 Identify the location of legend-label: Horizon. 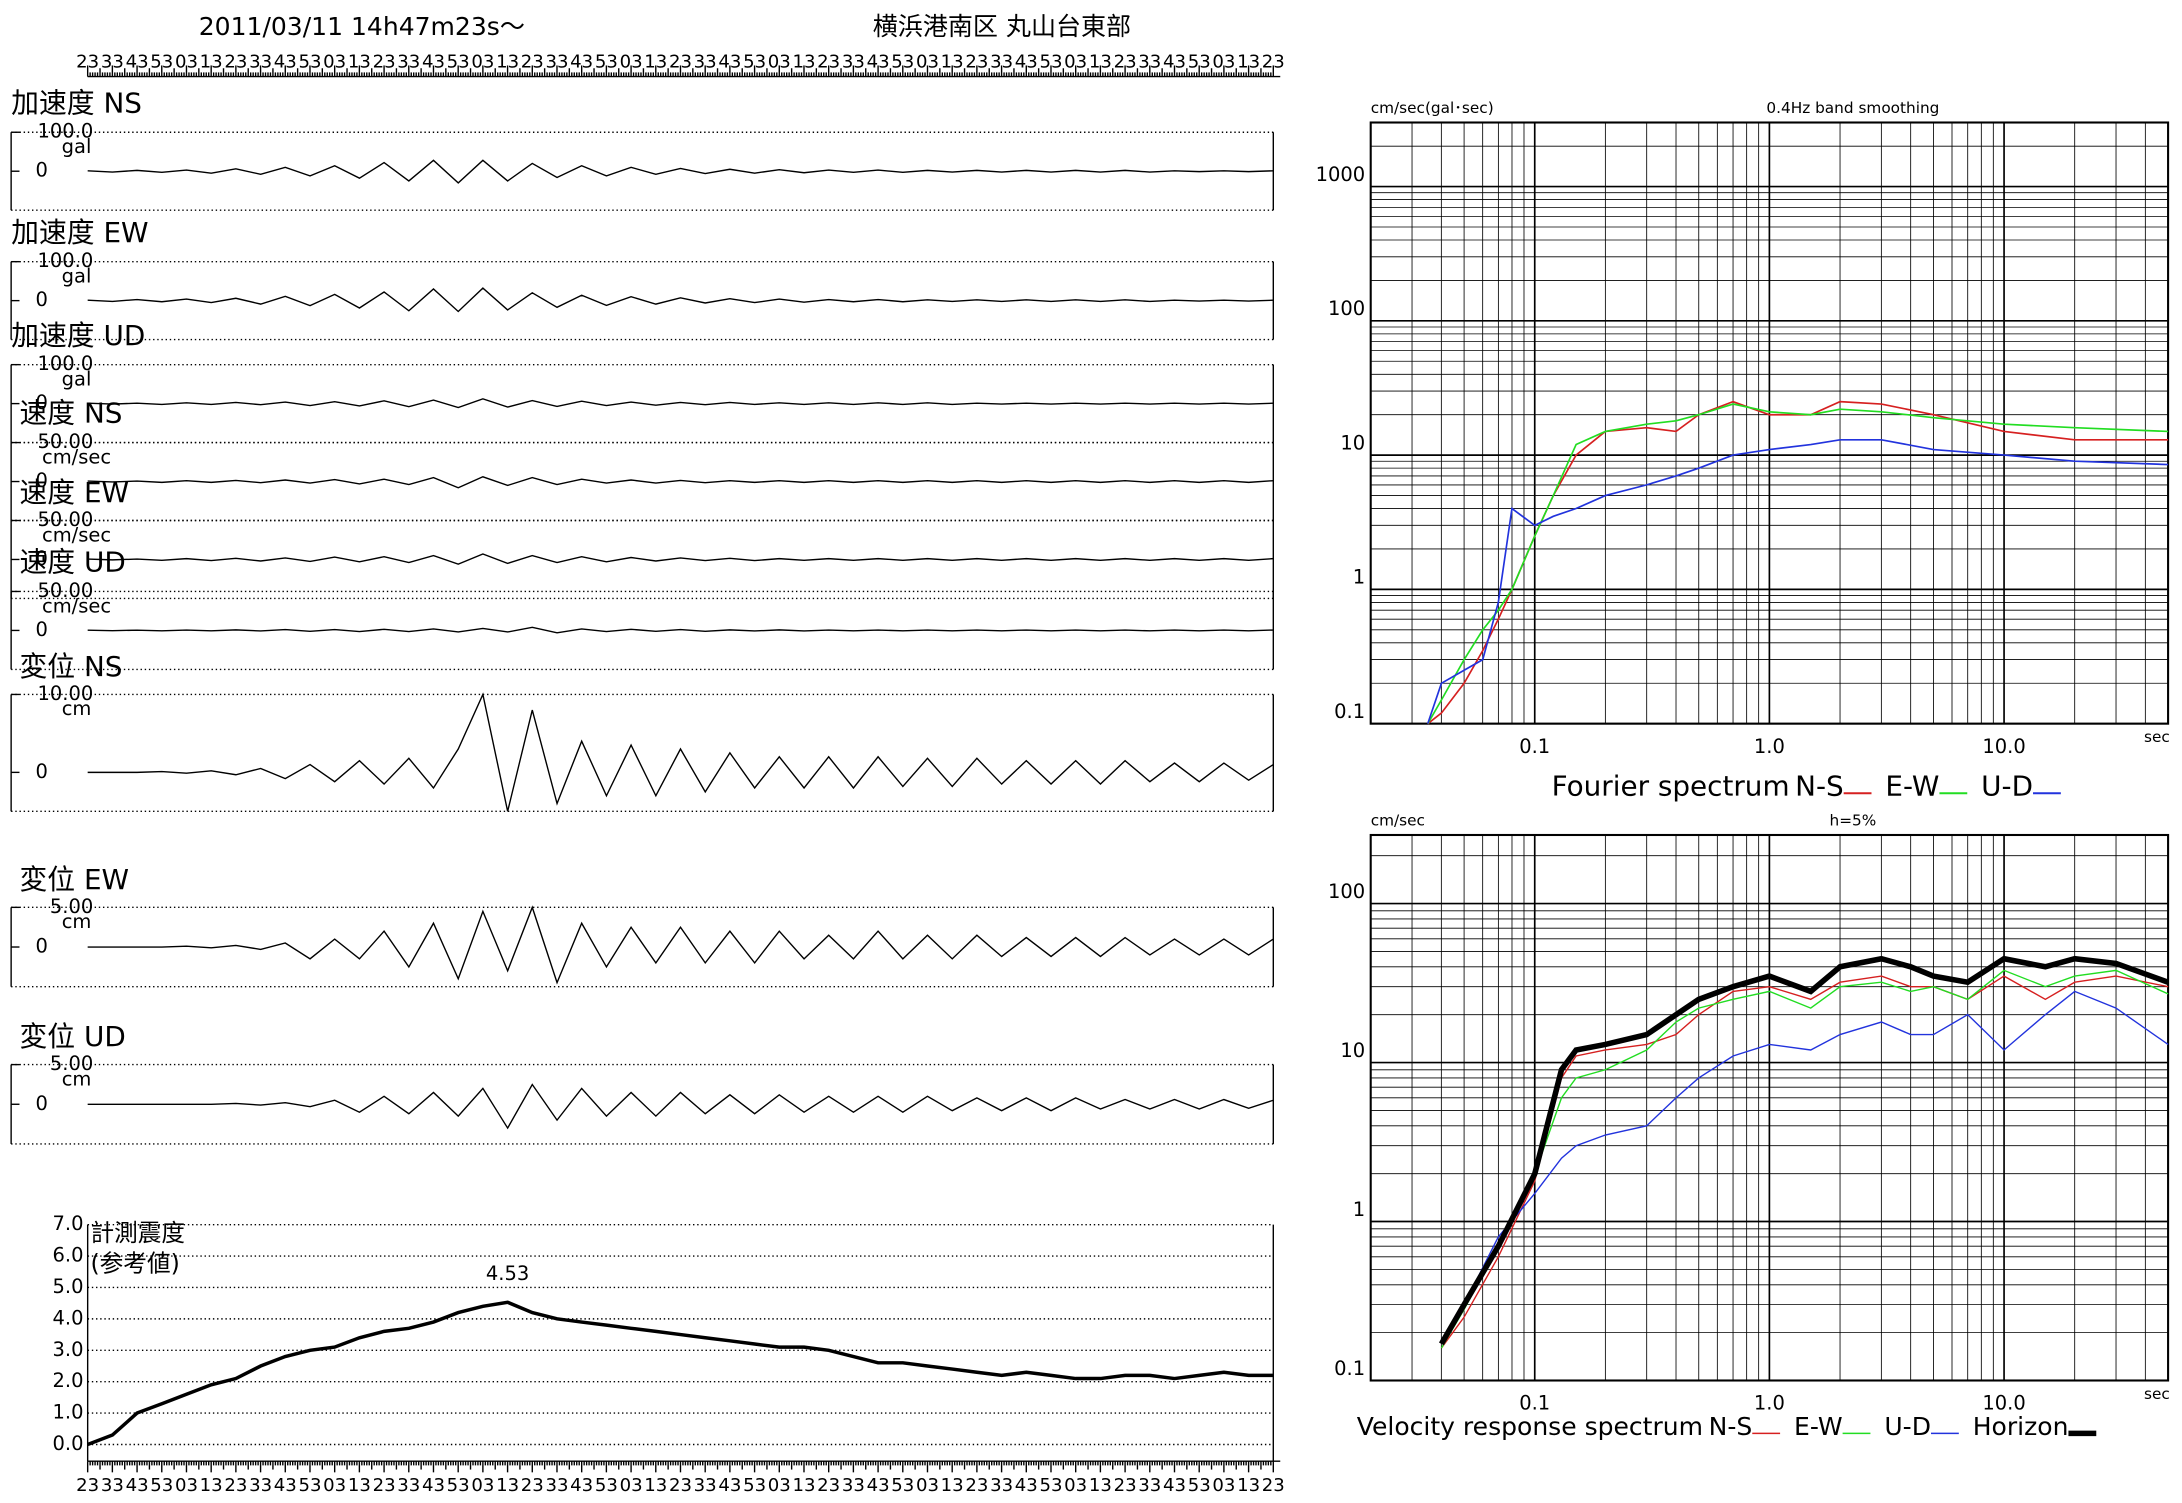
(2021, 1426).